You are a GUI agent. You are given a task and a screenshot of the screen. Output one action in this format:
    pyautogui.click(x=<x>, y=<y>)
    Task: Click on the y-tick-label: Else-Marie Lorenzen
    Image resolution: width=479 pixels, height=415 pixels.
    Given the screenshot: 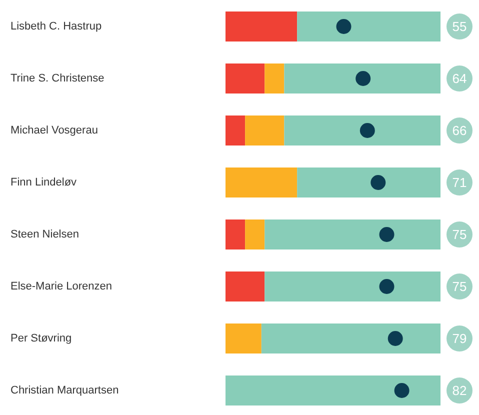 What is the action you would take?
    pyautogui.click(x=61, y=286)
    